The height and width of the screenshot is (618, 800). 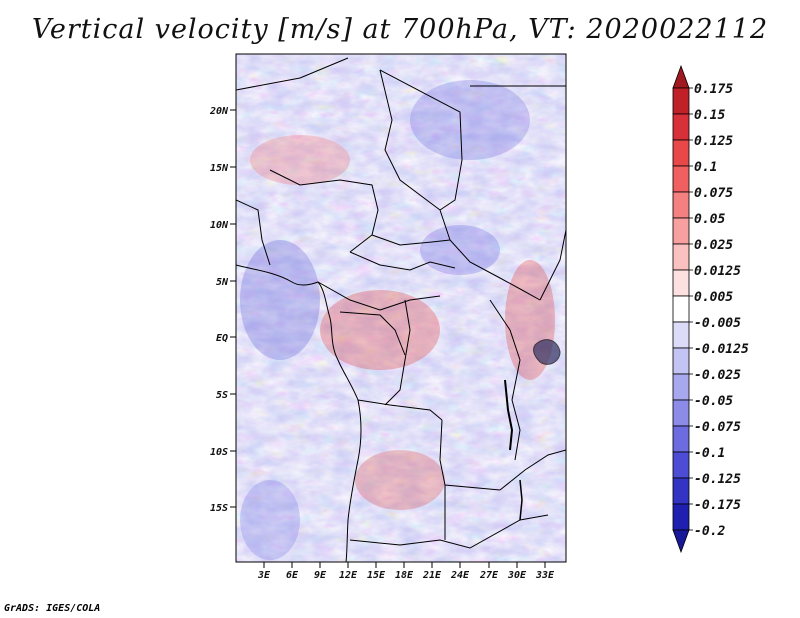 I want to click on colorbar-label: -0.1, so click(x=709, y=453).